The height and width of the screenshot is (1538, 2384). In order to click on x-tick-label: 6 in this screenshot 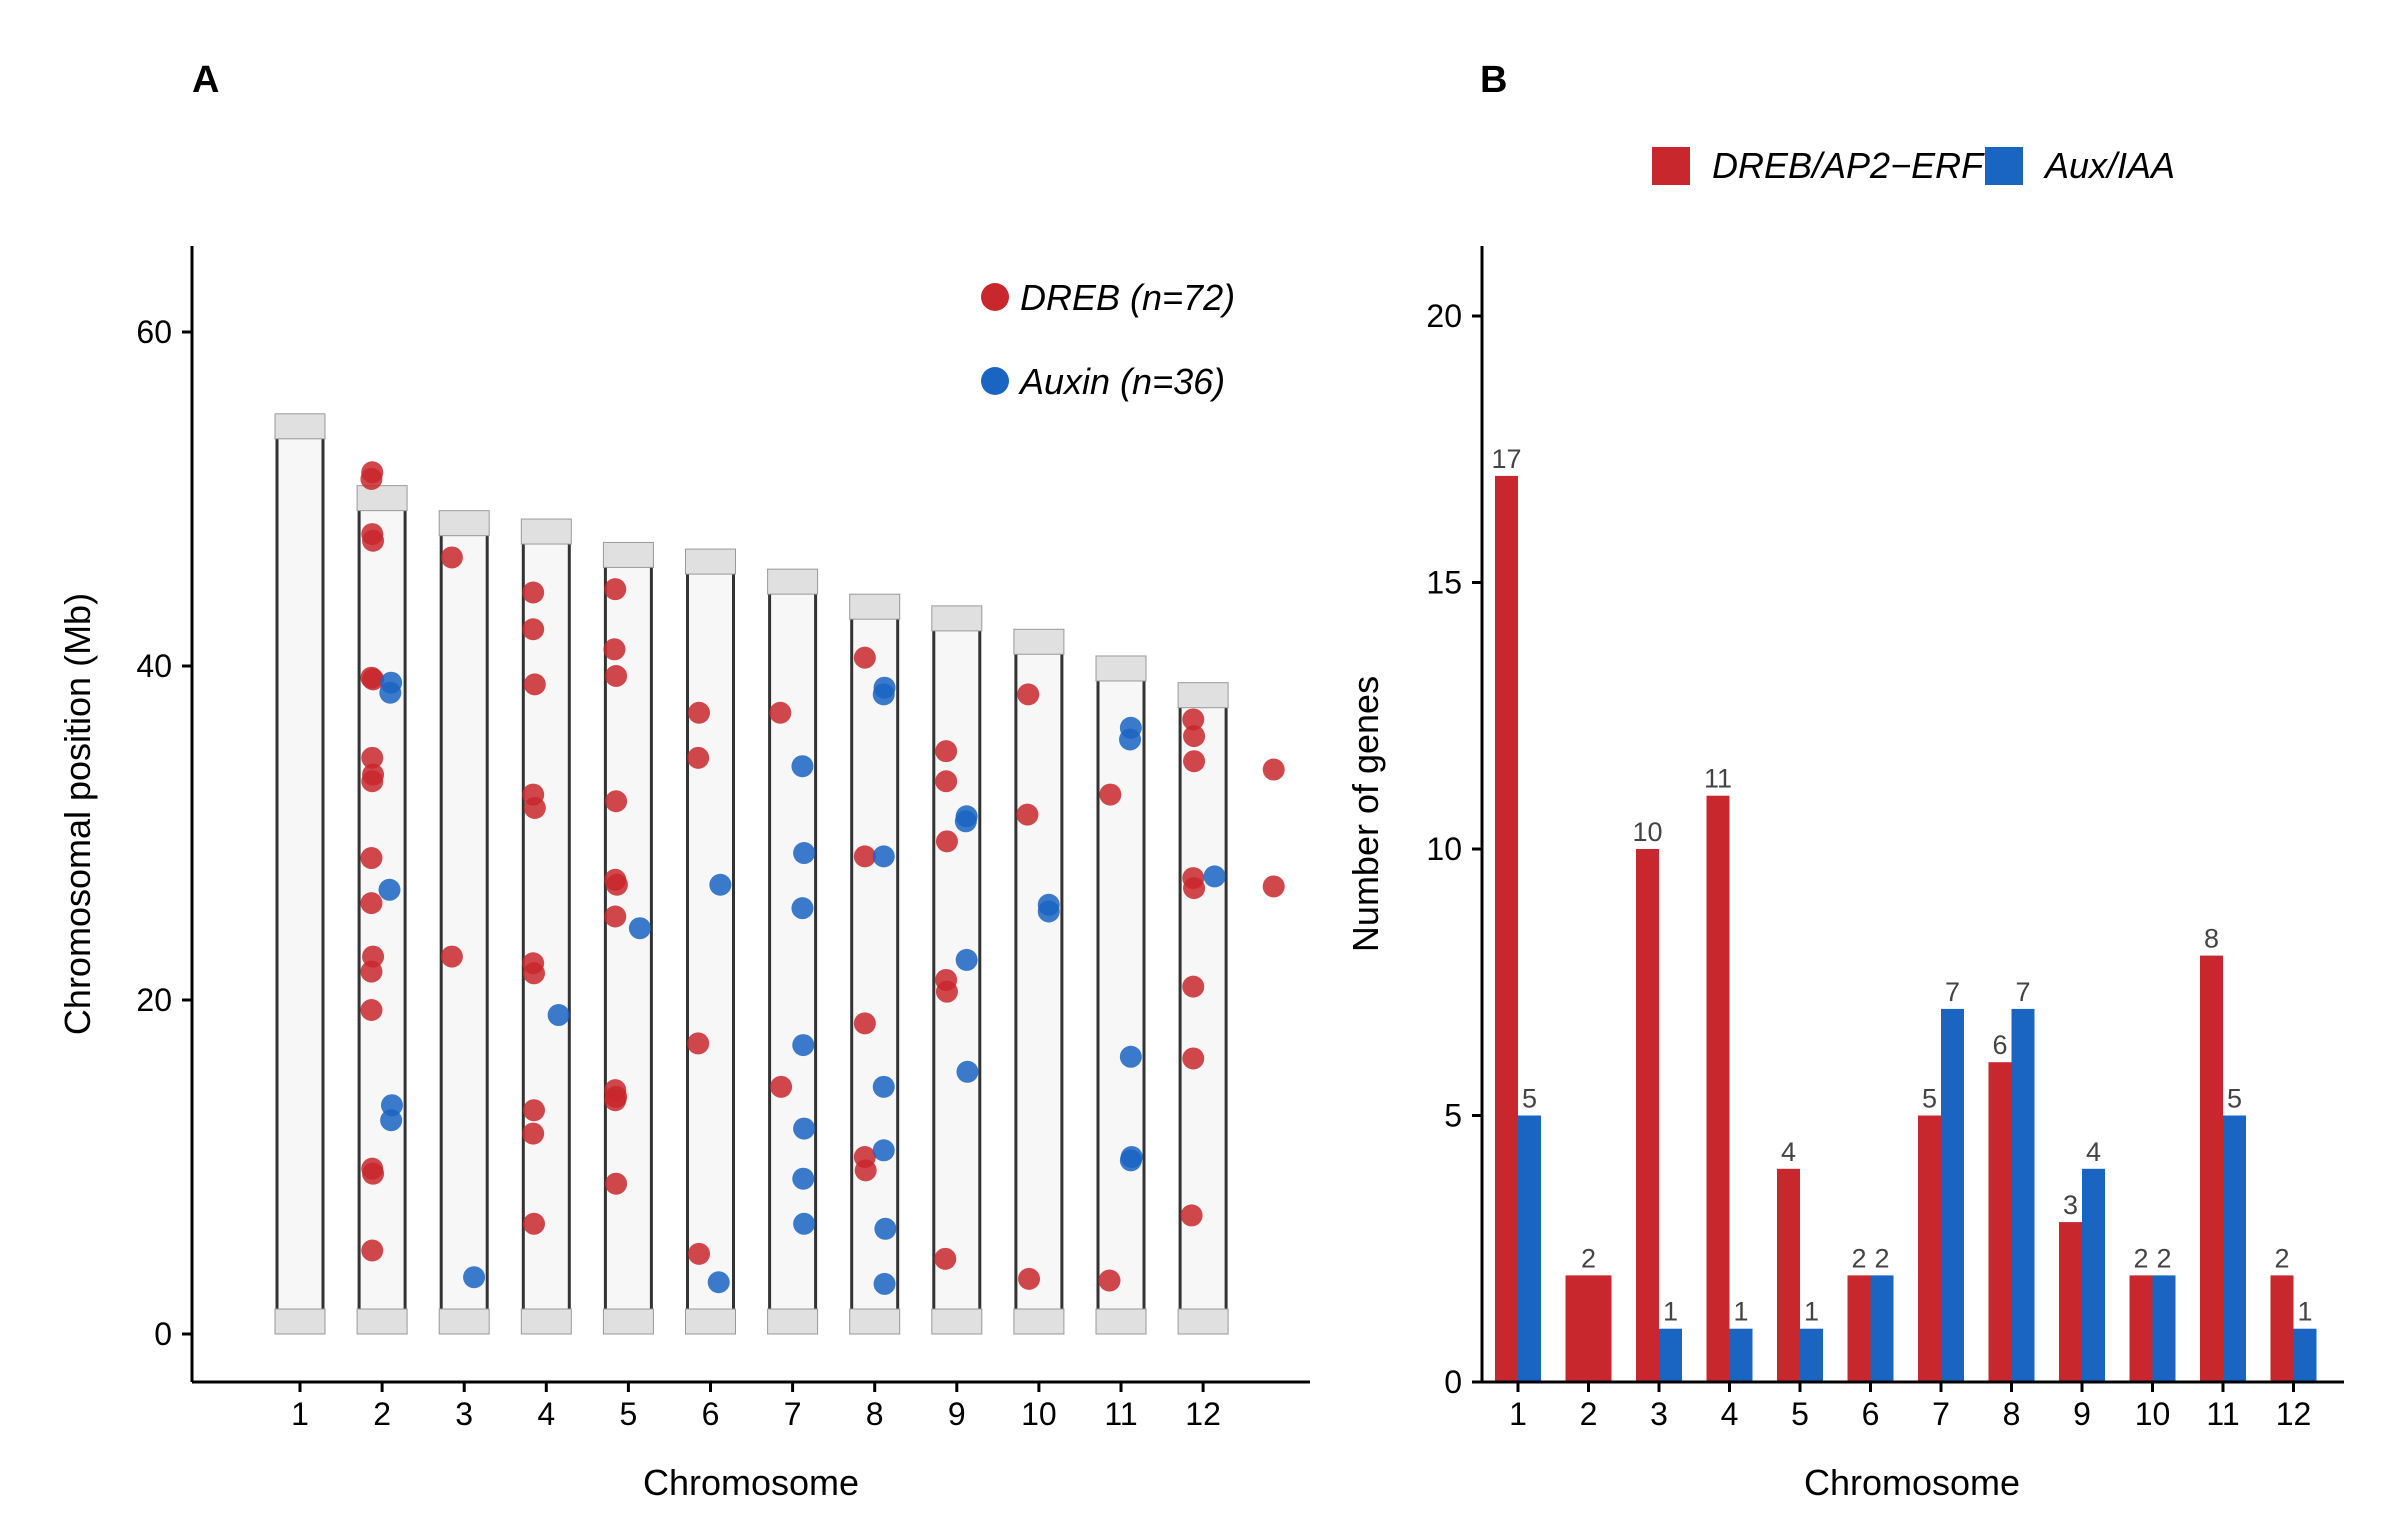, I will do `click(711, 1414)`.